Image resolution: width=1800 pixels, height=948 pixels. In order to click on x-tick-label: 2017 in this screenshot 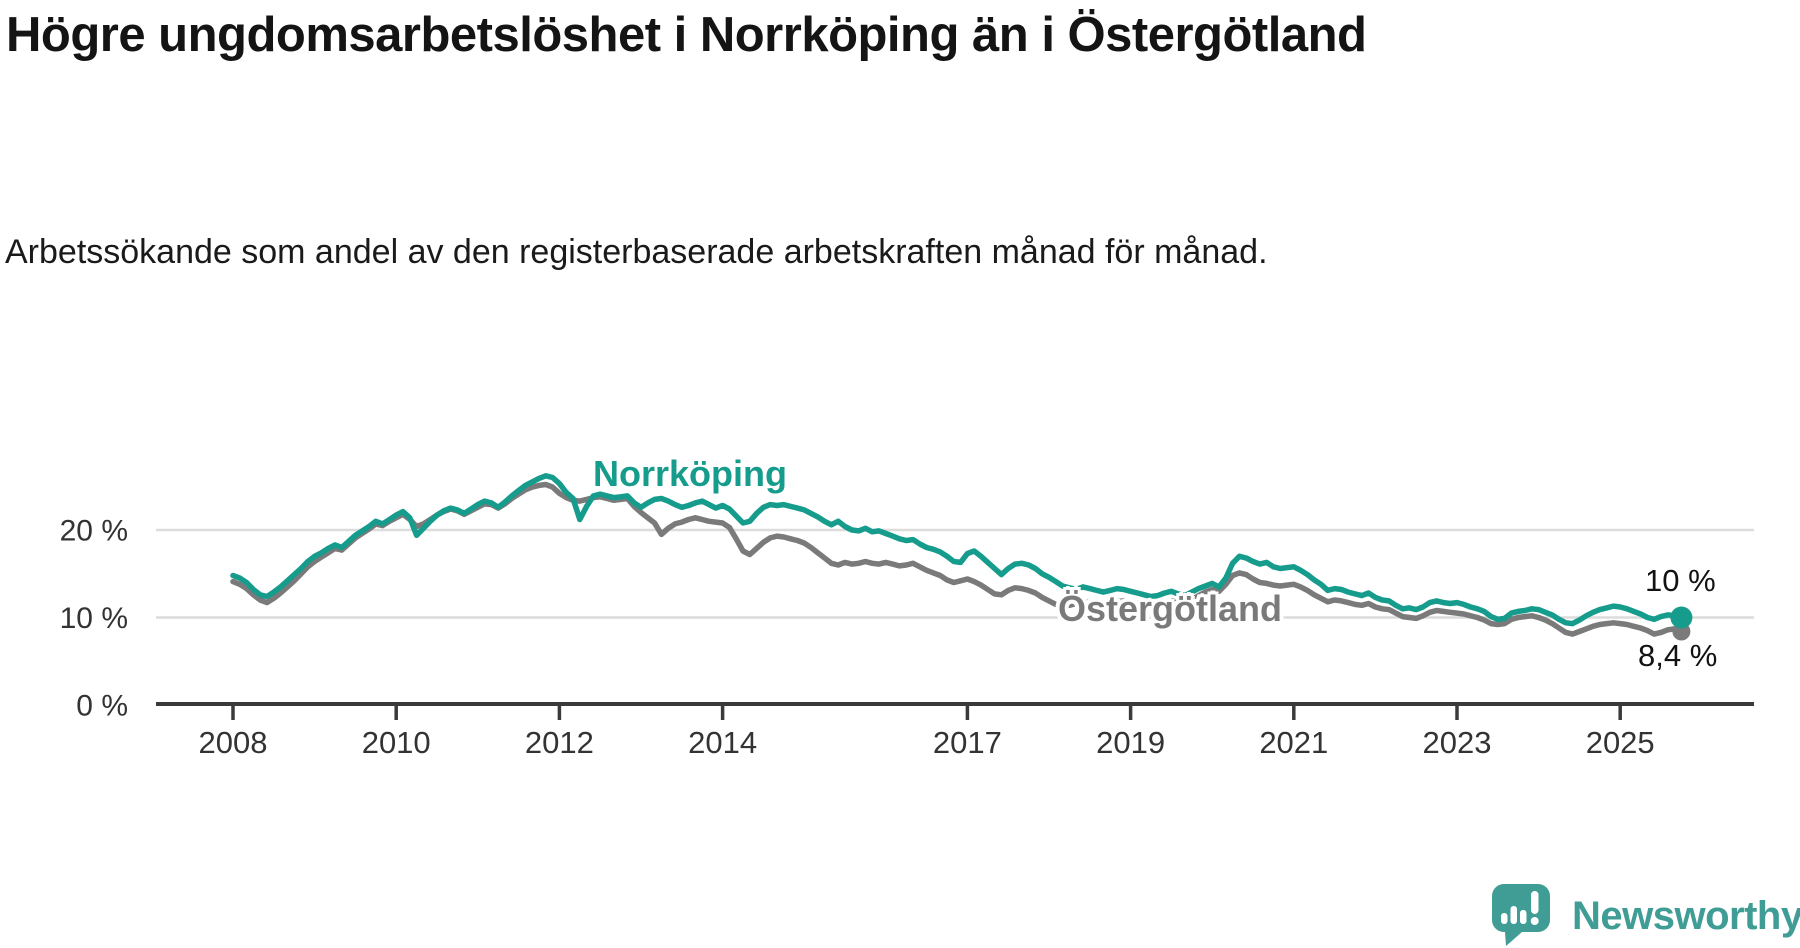, I will do `click(967, 742)`.